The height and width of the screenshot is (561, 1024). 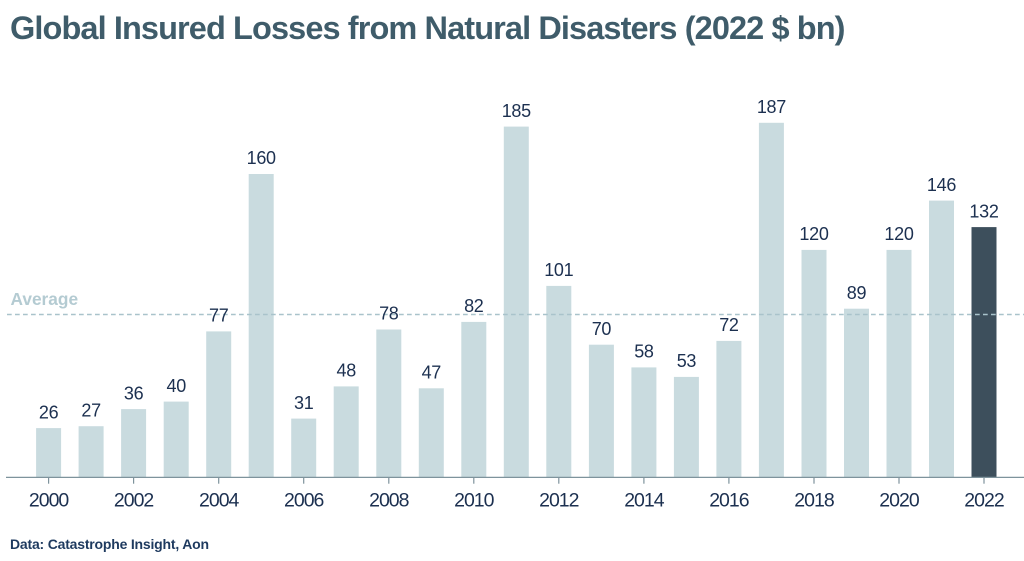 What do you see at coordinates (602, 329) in the screenshot?
I see `svg-text: 70` at bounding box center [602, 329].